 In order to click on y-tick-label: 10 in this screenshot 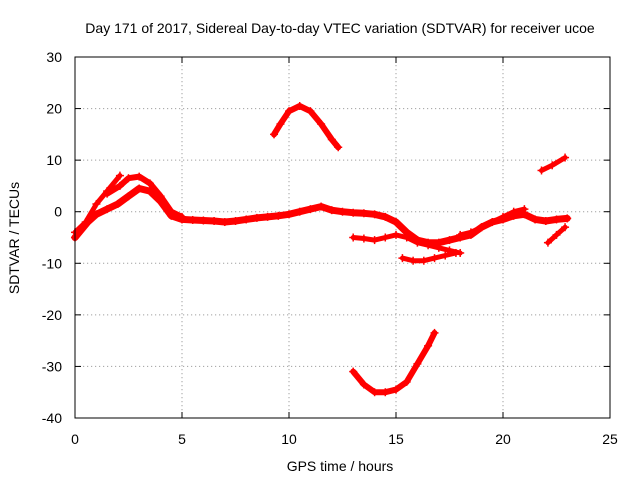, I will do `click(54, 160)`.